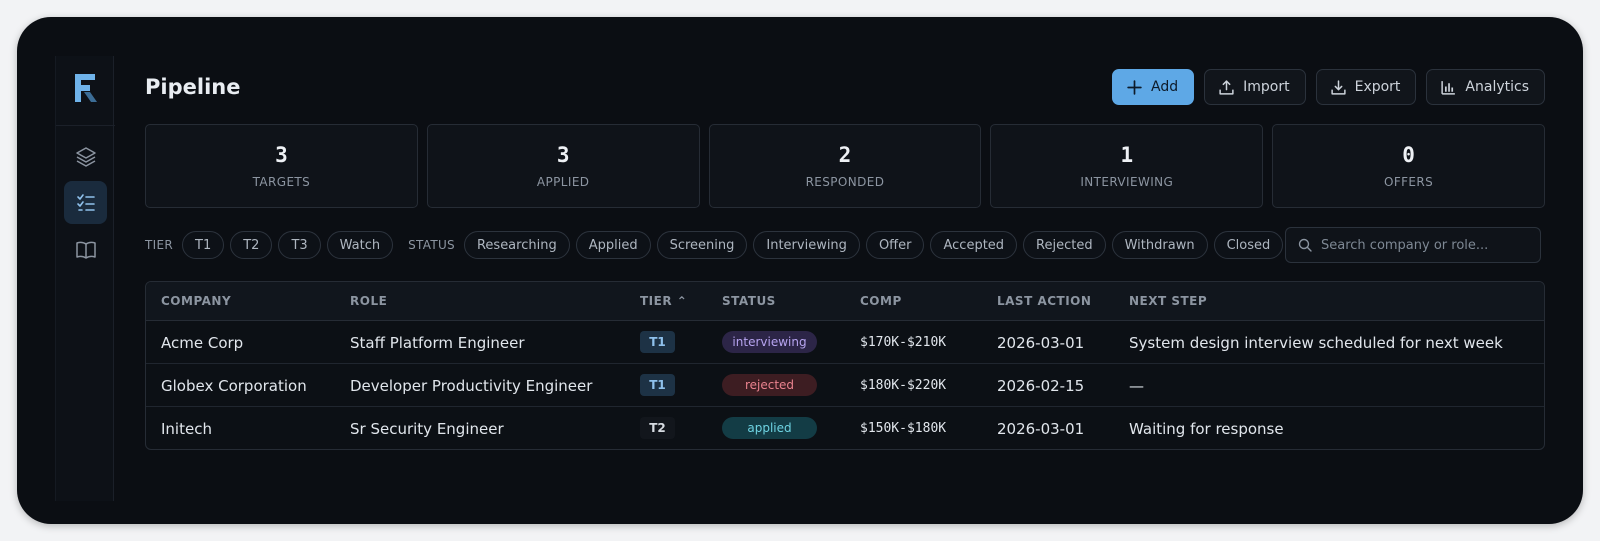 The height and width of the screenshot is (541, 1600). What do you see at coordinates (1127, 155) in the screenshot?
I see `stat-value: 1` at bounding box center [1127, 155].